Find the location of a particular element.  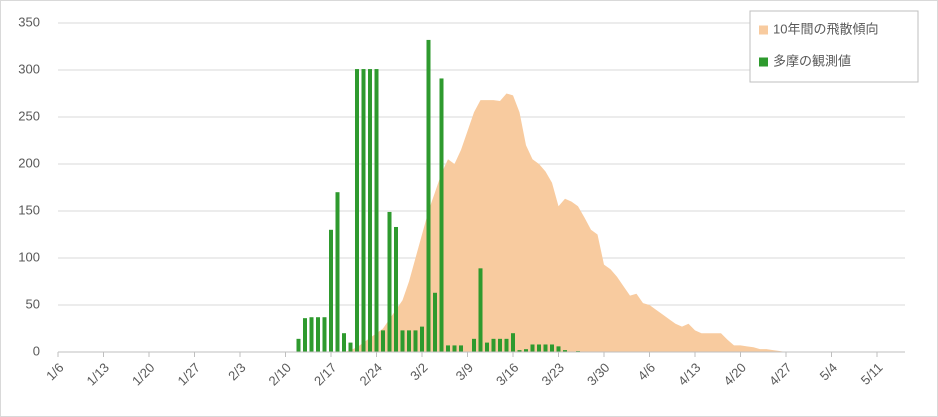

legend-label: 多摩の観測値 is located at coordinates (812, 60).